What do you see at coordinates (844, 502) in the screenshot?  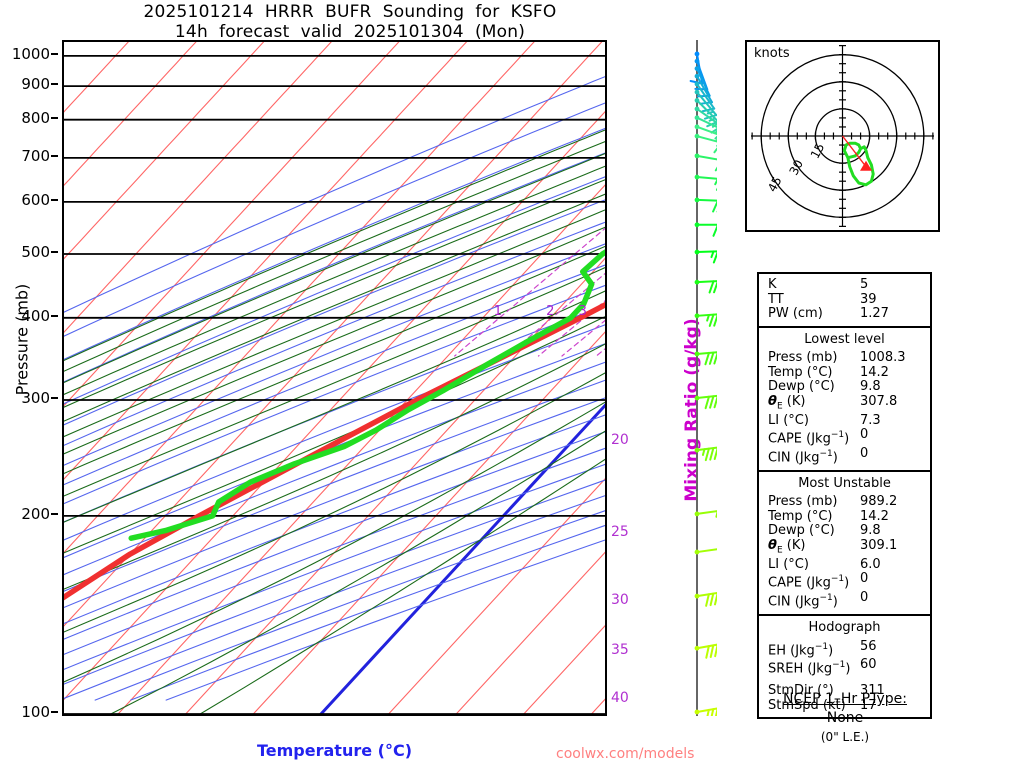 I see `stat-row: Press (mb) 989.2` at bounding box center [844, 502].